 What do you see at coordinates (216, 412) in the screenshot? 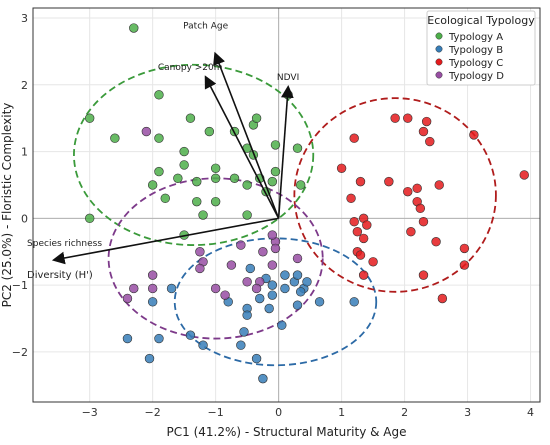
I see `x-tick-label: −1` at bounding box center [216, 412].